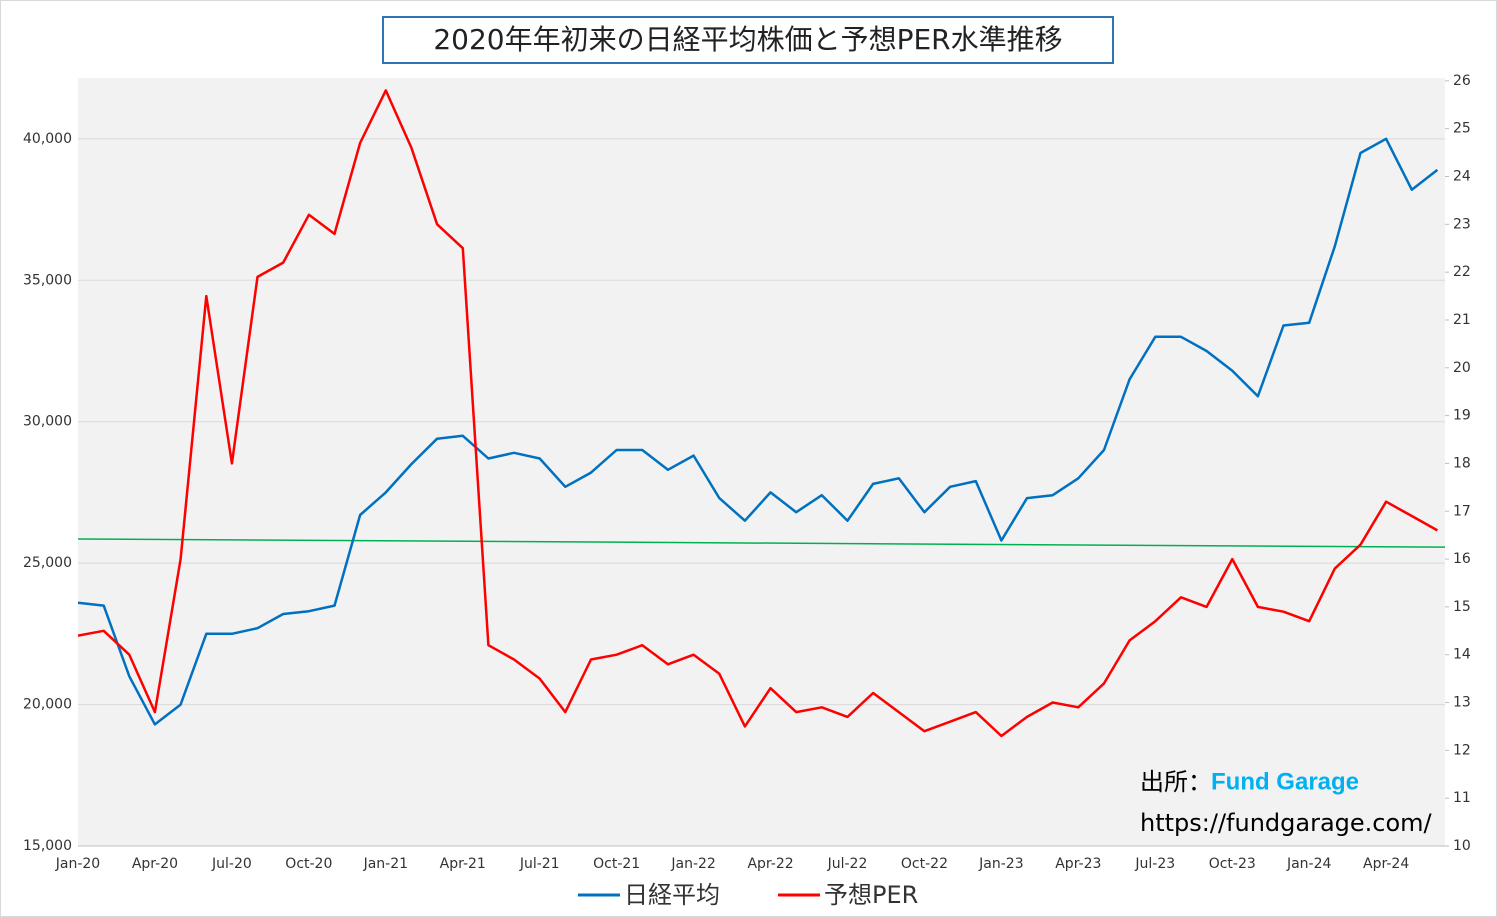 This screenshot has width=1497, height=917. What do you see at coordinates (1286, 823) in the screenshot?
I see `source-url: https://fundgarage.com/` at bounding box center [1286, 823].